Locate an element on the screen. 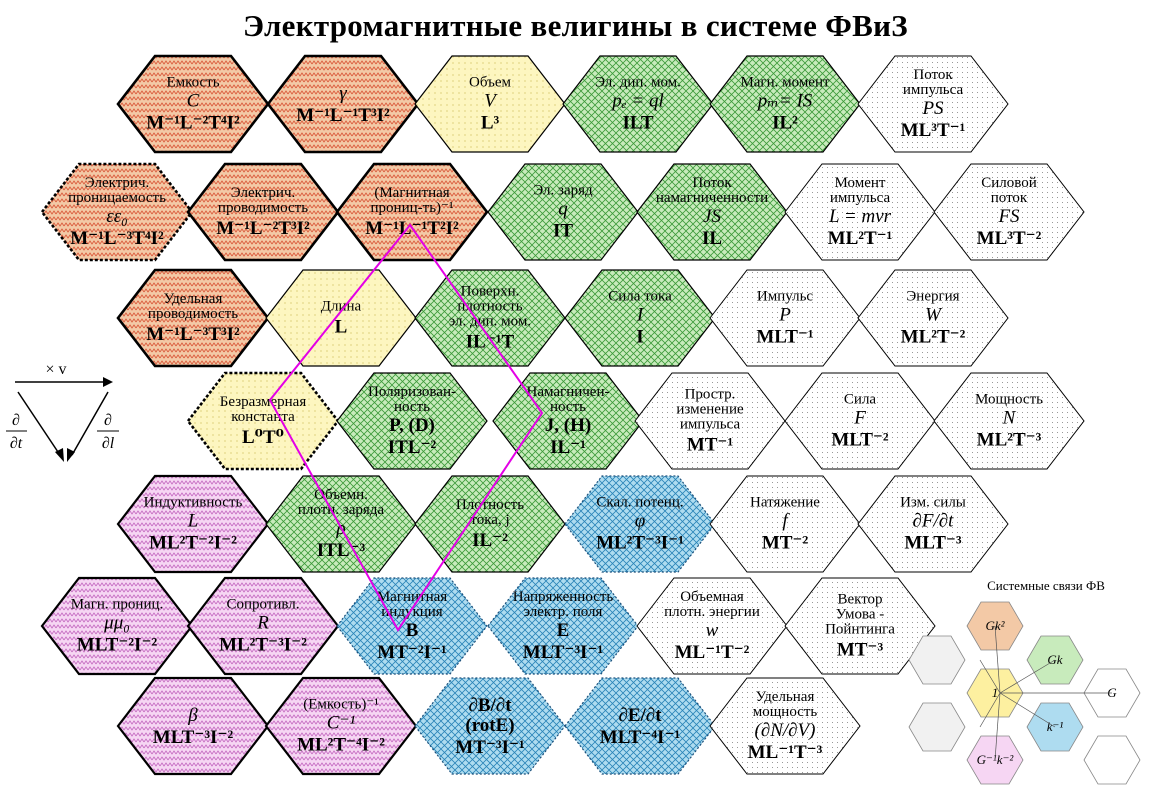 Image resolution: width=1151 pixels, height=793 pixels. hex-label-bold: P, (D) is located at coordinates (412, 425).